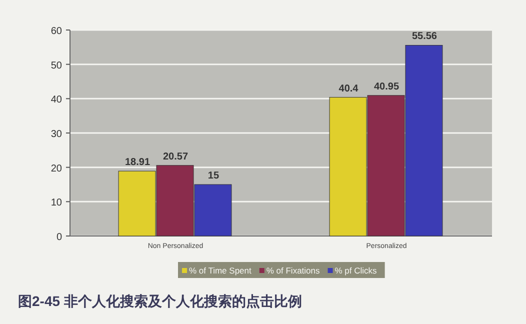  Describe the element at coordinates (348, 88) in the screenshot. I see `data-label: 40.4` at that location.